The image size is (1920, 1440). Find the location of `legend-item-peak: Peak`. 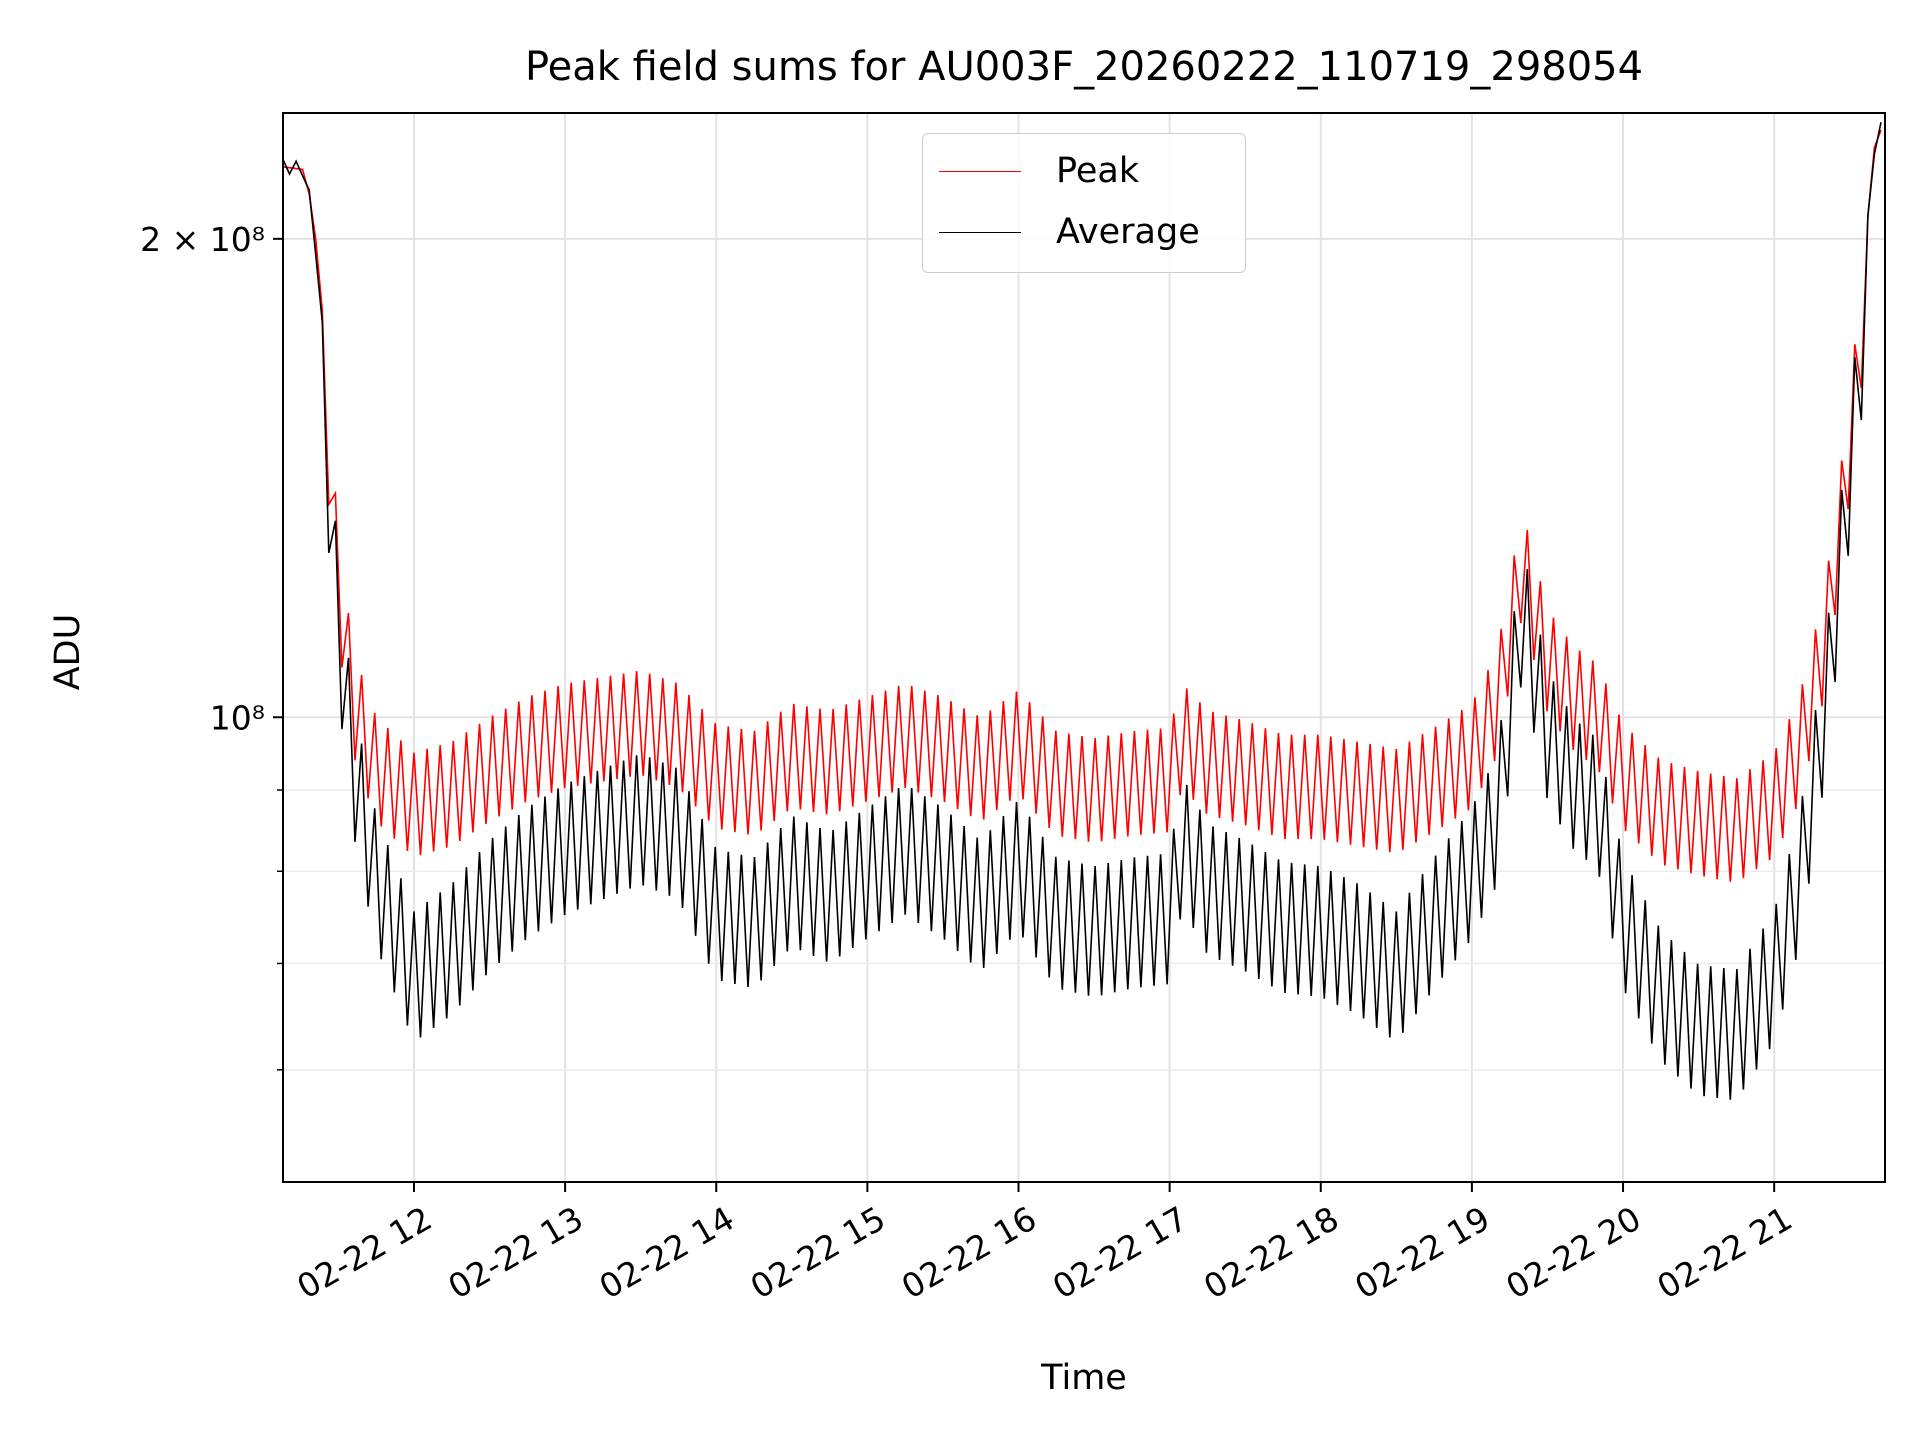

legend-item-peak: Peak is located at coordinates (1039, 171).